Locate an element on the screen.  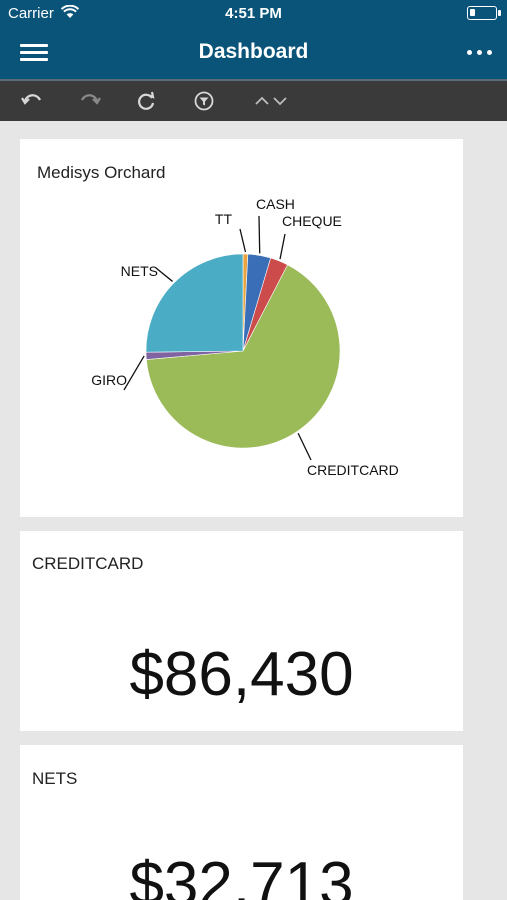
pie-label-cheque: CHEQUE is located at coordinates (312, 221).